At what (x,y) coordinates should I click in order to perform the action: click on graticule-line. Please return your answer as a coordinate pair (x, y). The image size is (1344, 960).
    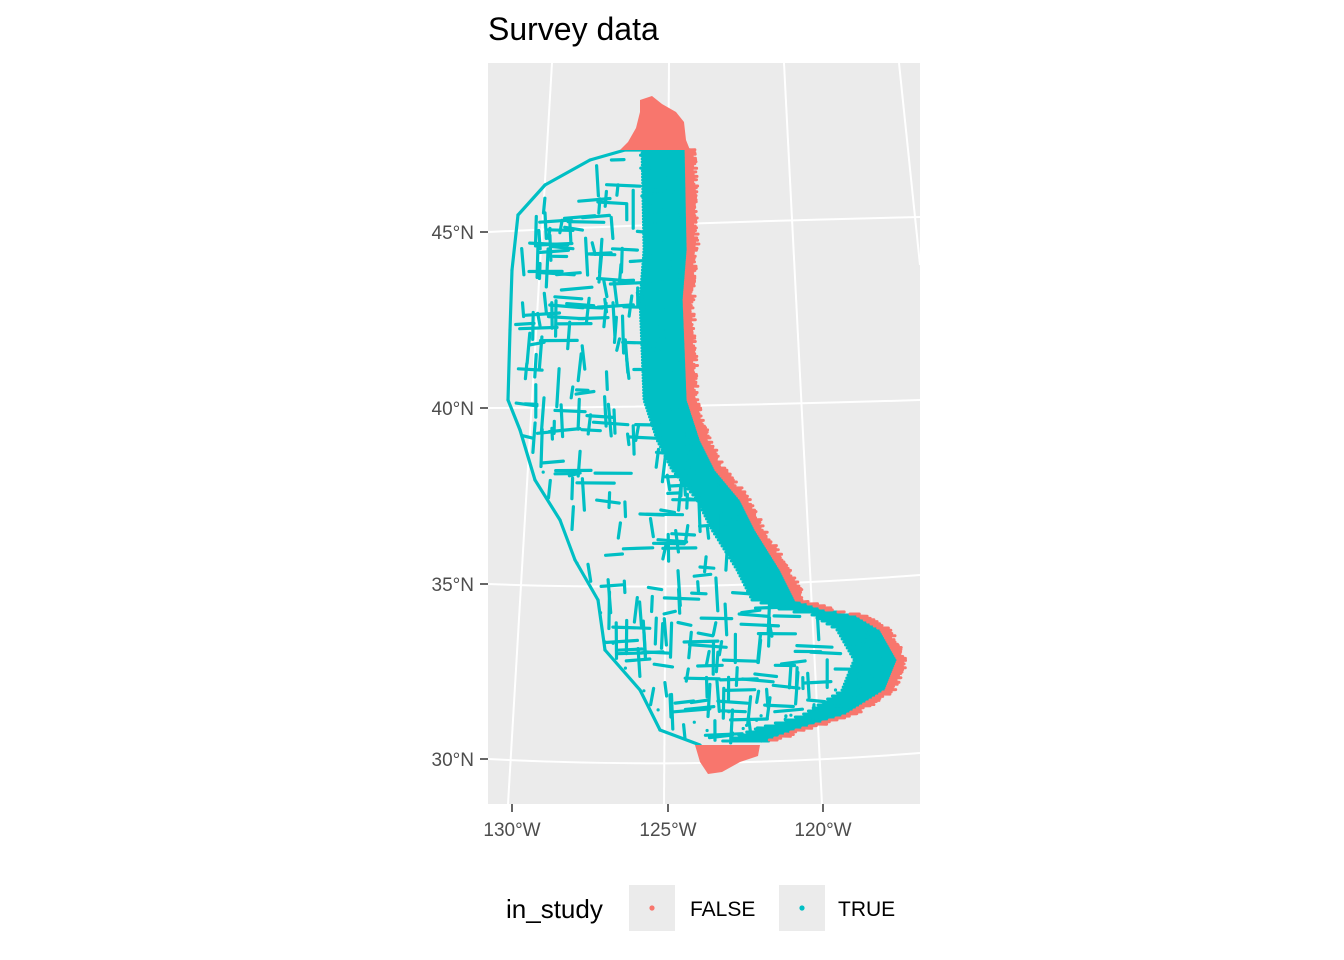
    Looking at the image, I should click on (803, 433).